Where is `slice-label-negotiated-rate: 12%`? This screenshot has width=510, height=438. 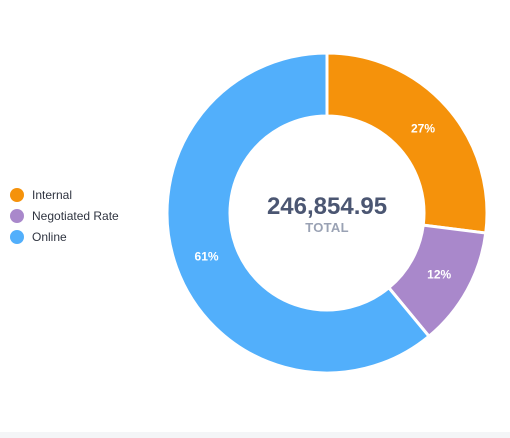 slice-label-negotiated-rate: 12% is located at coordinates (439, 275).